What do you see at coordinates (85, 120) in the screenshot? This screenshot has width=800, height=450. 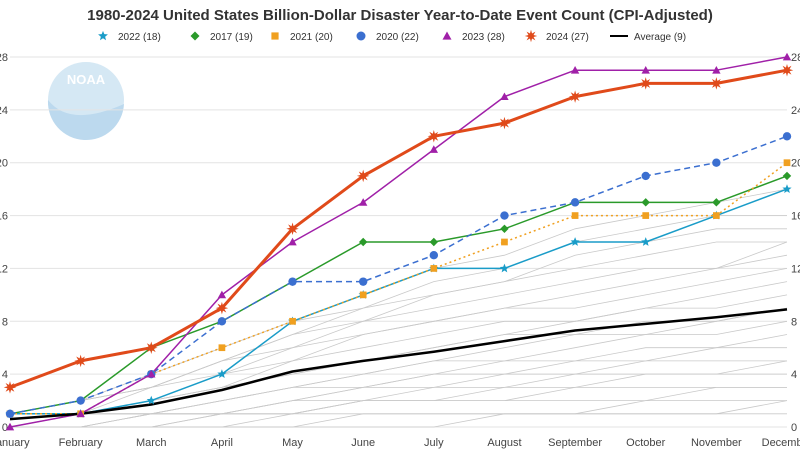 I see `noaa-logo-wave` at bounding box center [85, 120].